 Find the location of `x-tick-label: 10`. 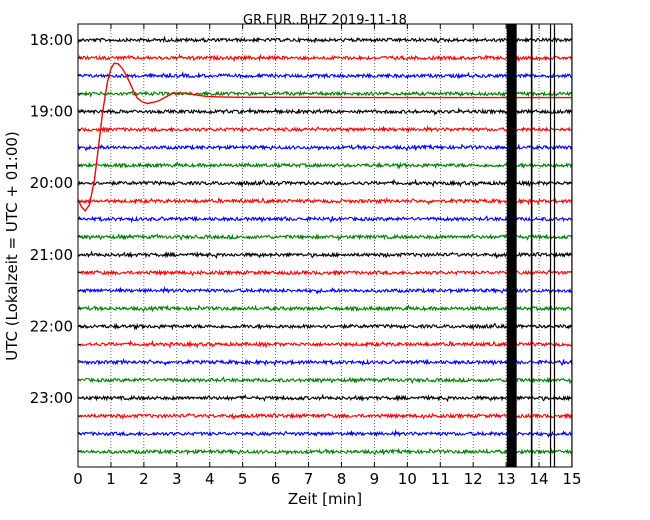

x-tick-label: 10 is located at coordinates (407, 479).